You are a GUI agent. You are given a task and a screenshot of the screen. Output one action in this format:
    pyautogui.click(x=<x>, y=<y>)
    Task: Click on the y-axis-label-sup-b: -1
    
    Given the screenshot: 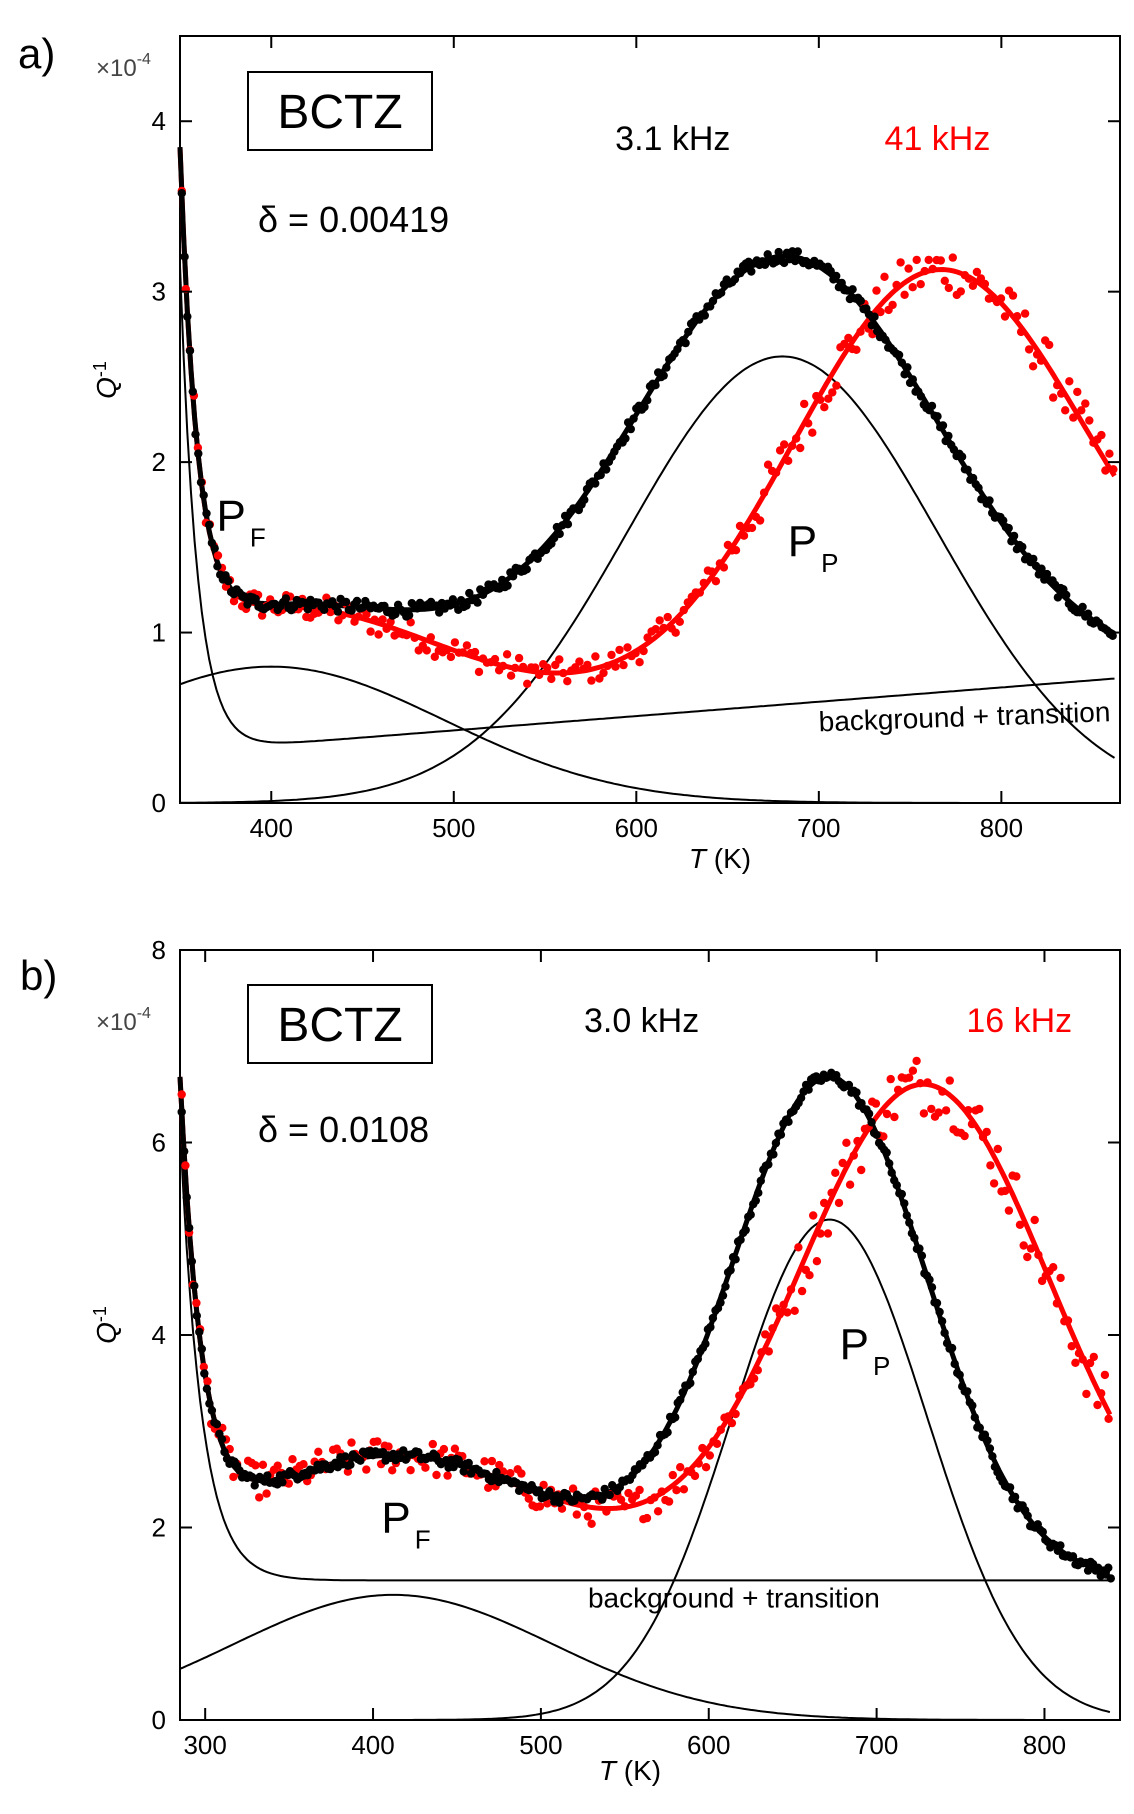 What is the action you would take?
    pyautogui.click(x=100, y=1314)
    